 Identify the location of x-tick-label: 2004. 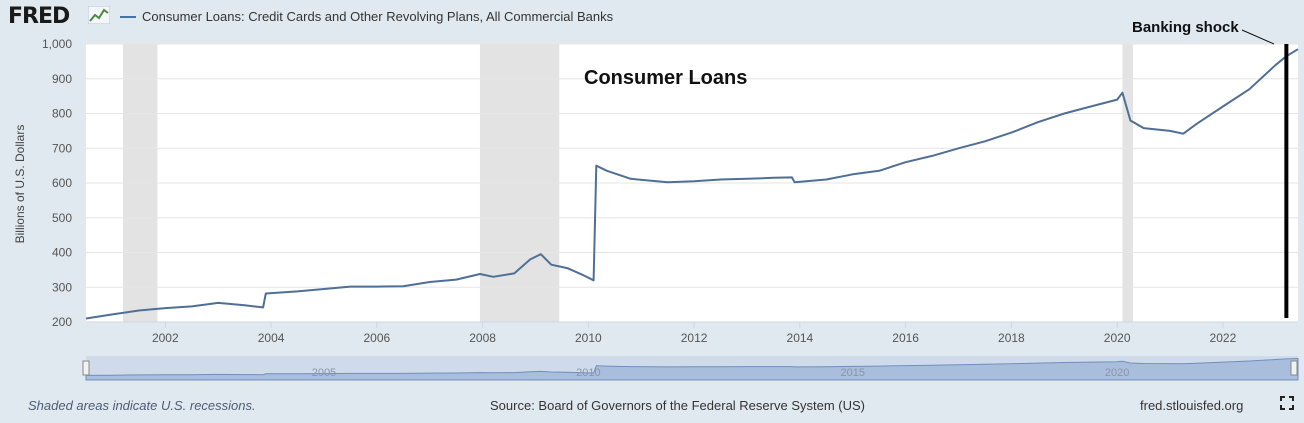
(271, 338).